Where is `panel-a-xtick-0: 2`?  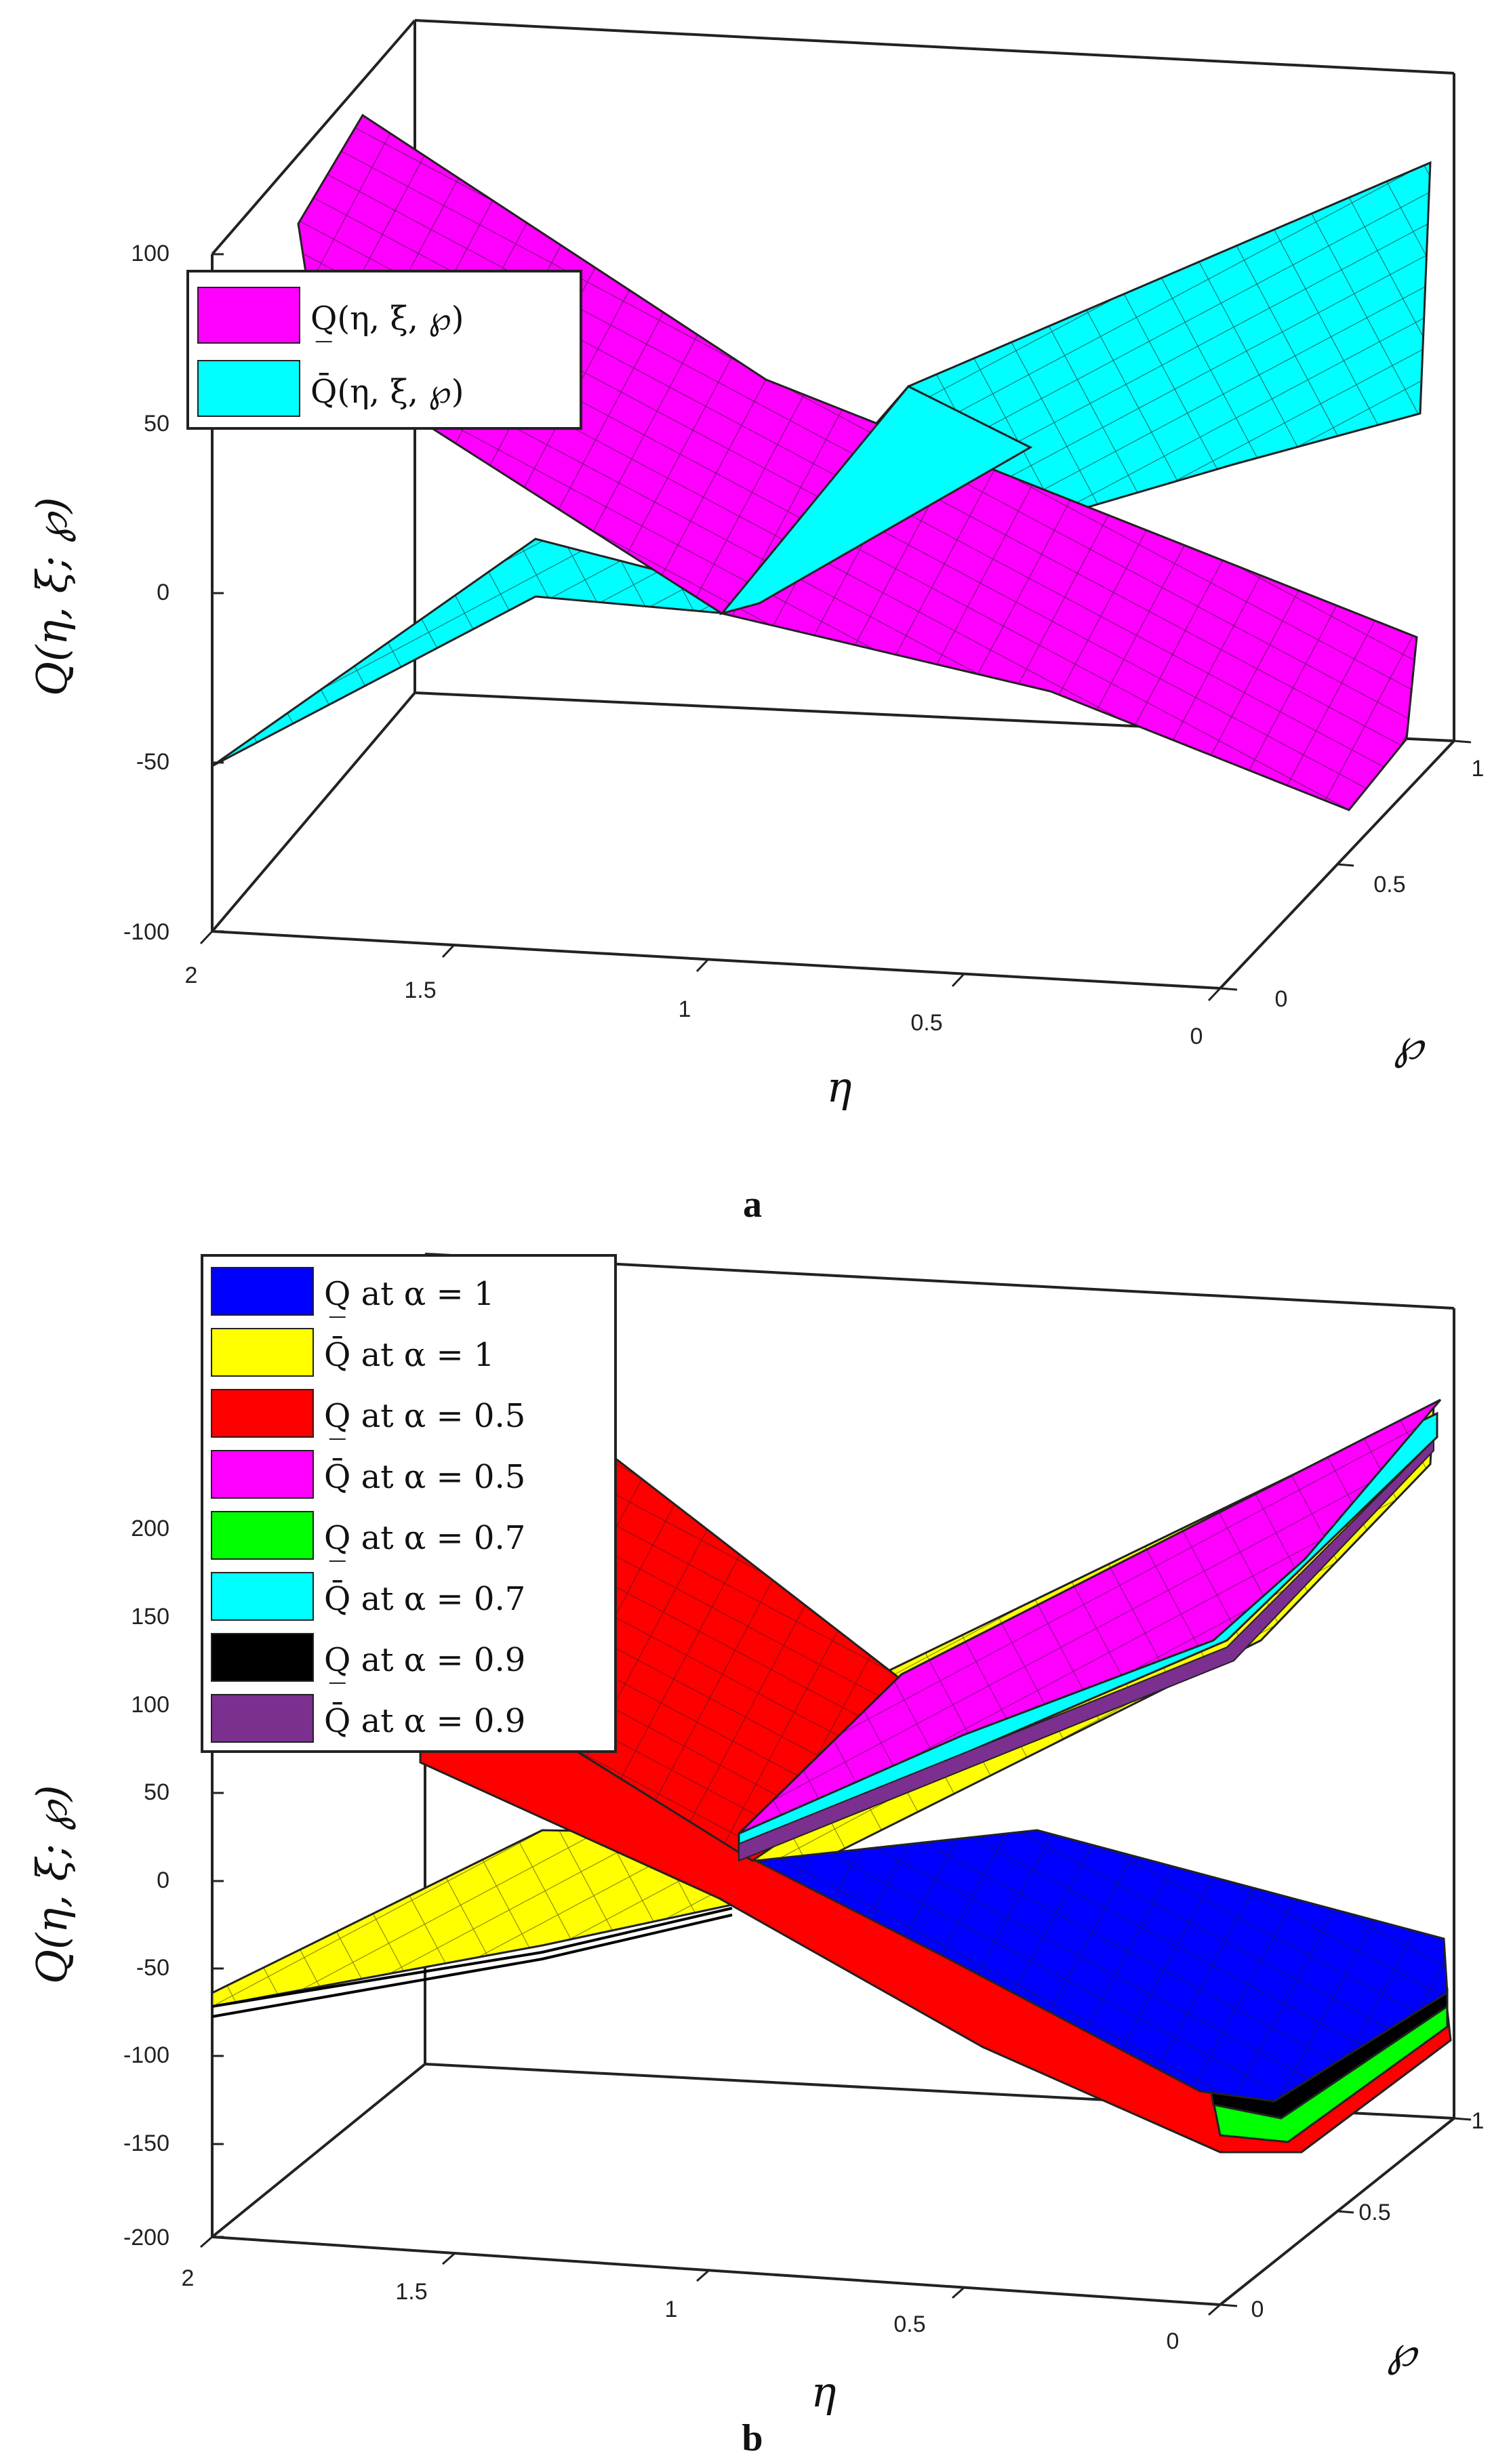
panel-a-xtick-0: 2 is located at coordinates (191, 975).